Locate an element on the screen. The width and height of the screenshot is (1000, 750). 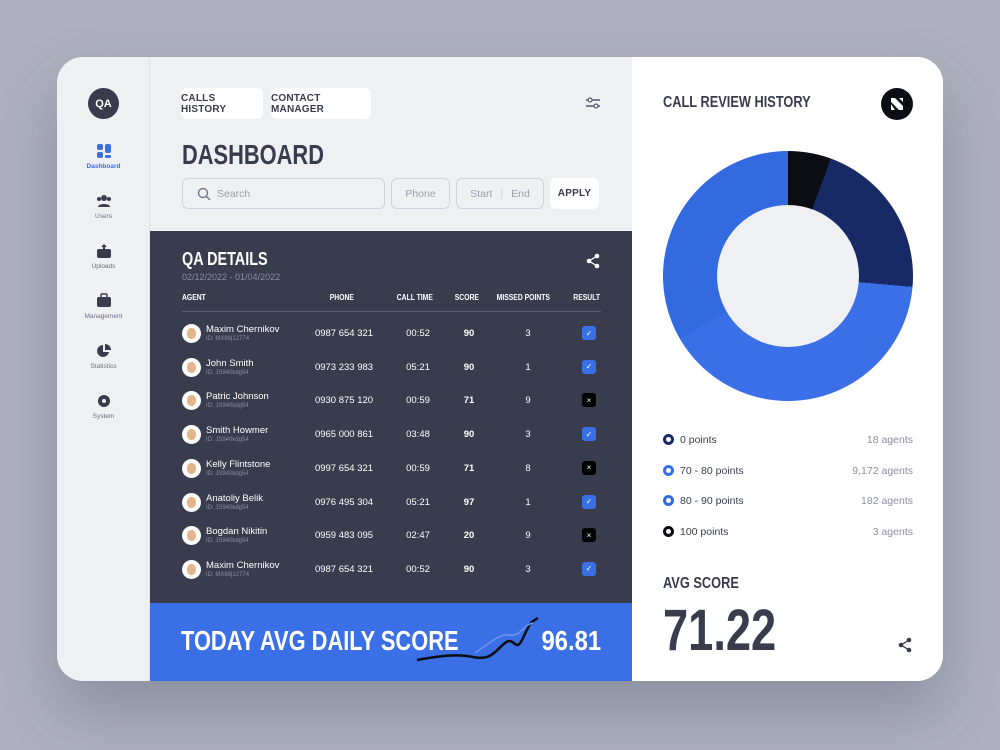
search-placeholder: Search is located at coordinates (234, 193).